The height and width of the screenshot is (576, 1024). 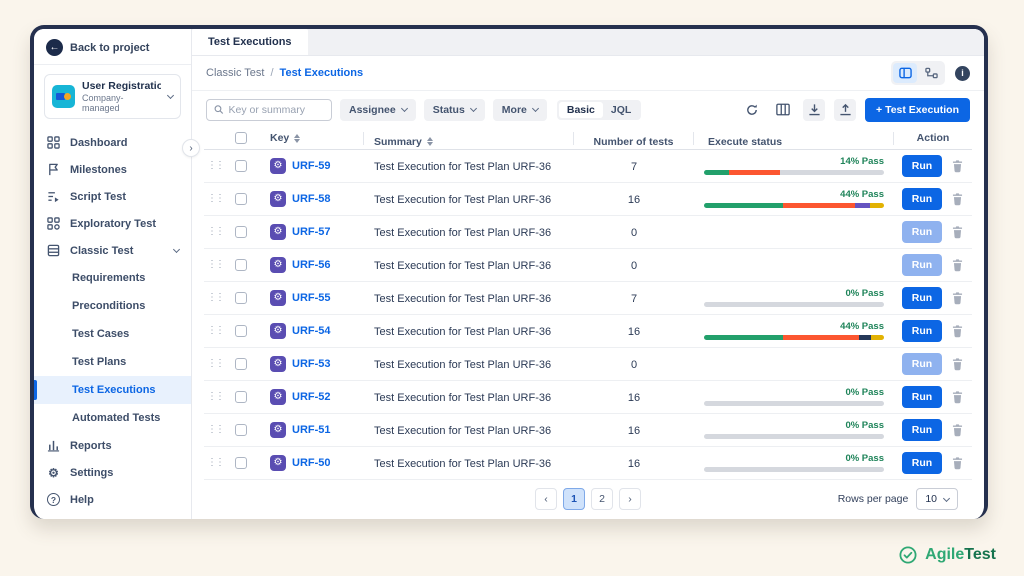 I want to click on upload-button, so click(x=845, y=109).